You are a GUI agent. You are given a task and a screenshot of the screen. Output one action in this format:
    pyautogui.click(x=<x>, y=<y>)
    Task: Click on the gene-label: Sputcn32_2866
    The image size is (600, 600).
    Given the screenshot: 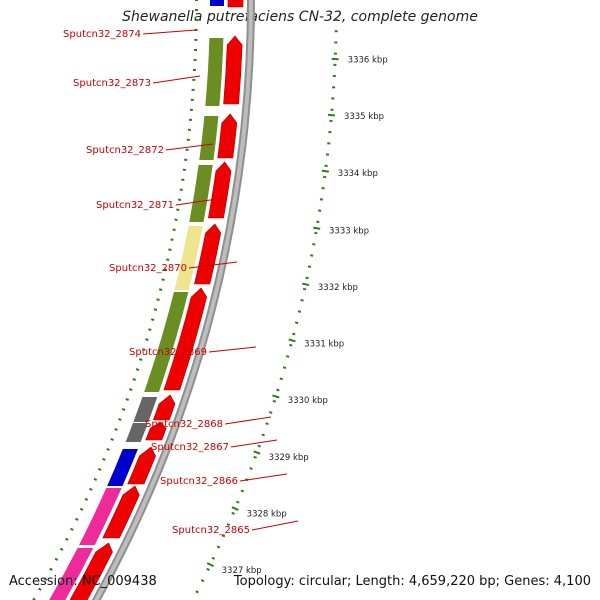 What is the action you would take?
    pyautogui.click(x=199, y=481)
    